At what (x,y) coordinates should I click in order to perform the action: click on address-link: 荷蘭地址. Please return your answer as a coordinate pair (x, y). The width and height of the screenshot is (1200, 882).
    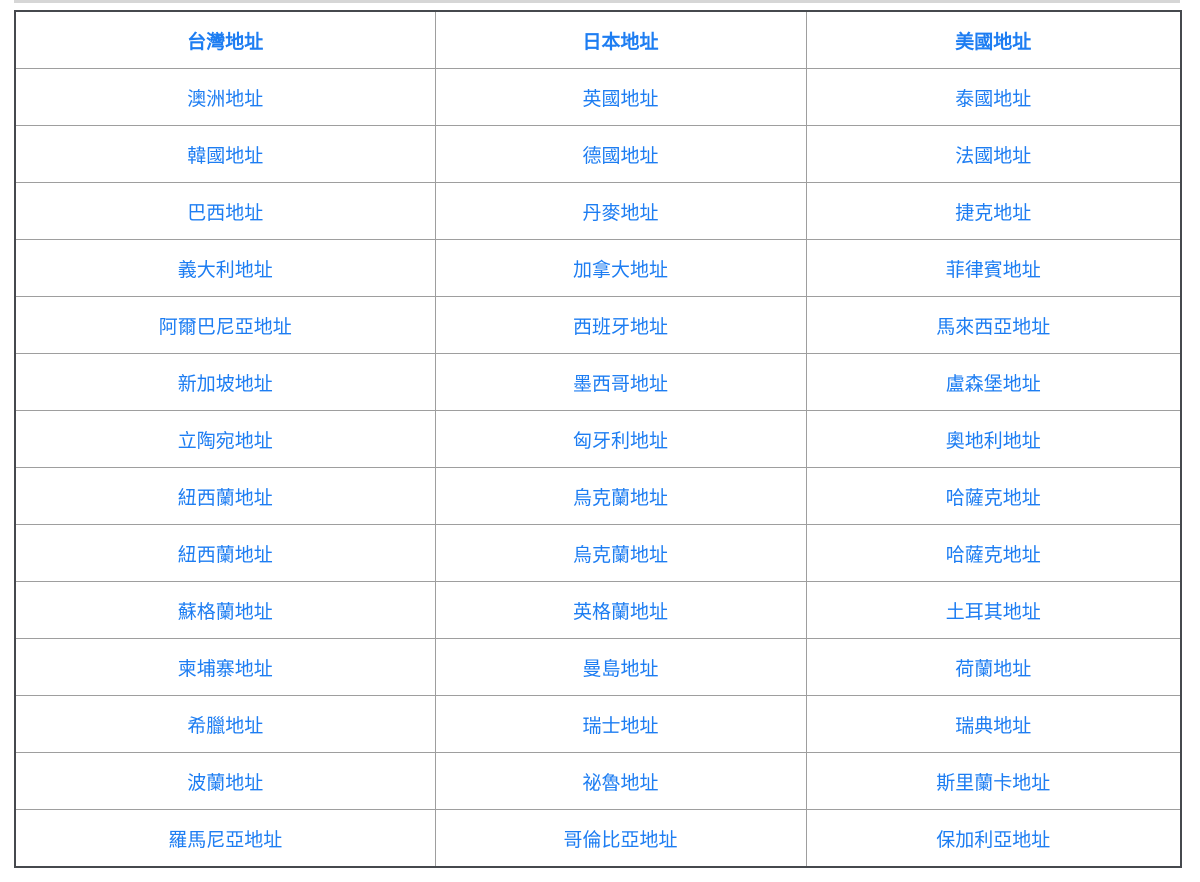
    Looking at the image, I should click on (993, 669).